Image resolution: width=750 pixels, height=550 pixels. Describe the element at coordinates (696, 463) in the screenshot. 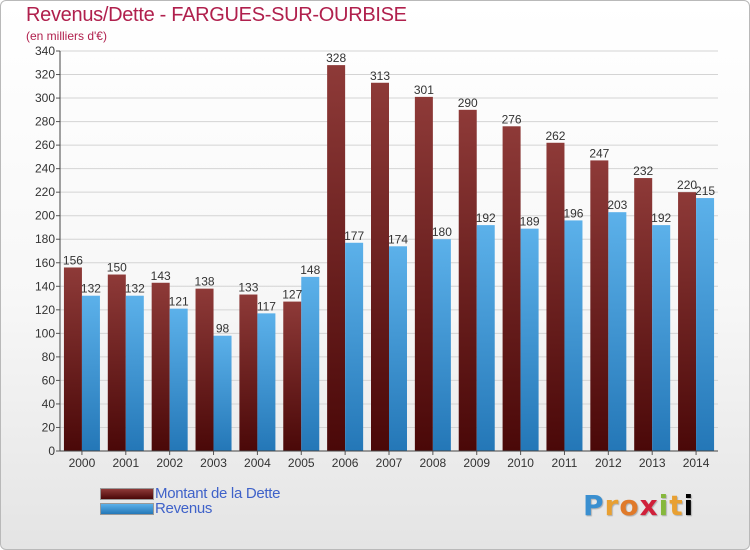

I see `x-tick-label: 2014` at that location.